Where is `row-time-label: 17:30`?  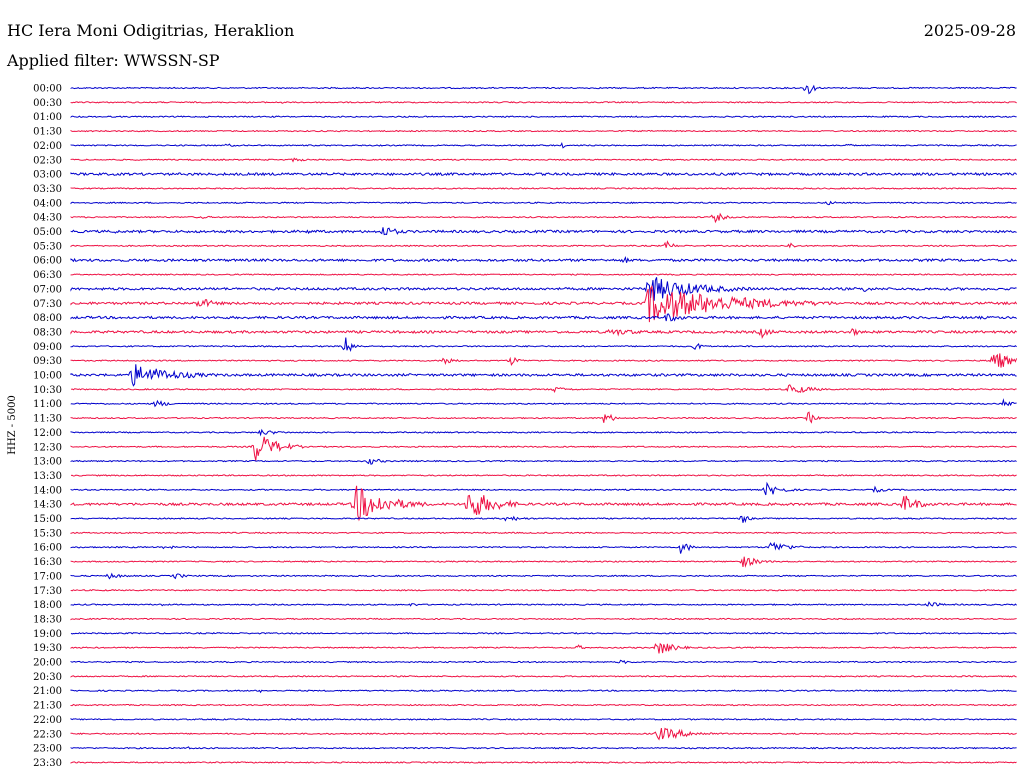 row-time-label: 17:30 is located at coordinates (47, 591).